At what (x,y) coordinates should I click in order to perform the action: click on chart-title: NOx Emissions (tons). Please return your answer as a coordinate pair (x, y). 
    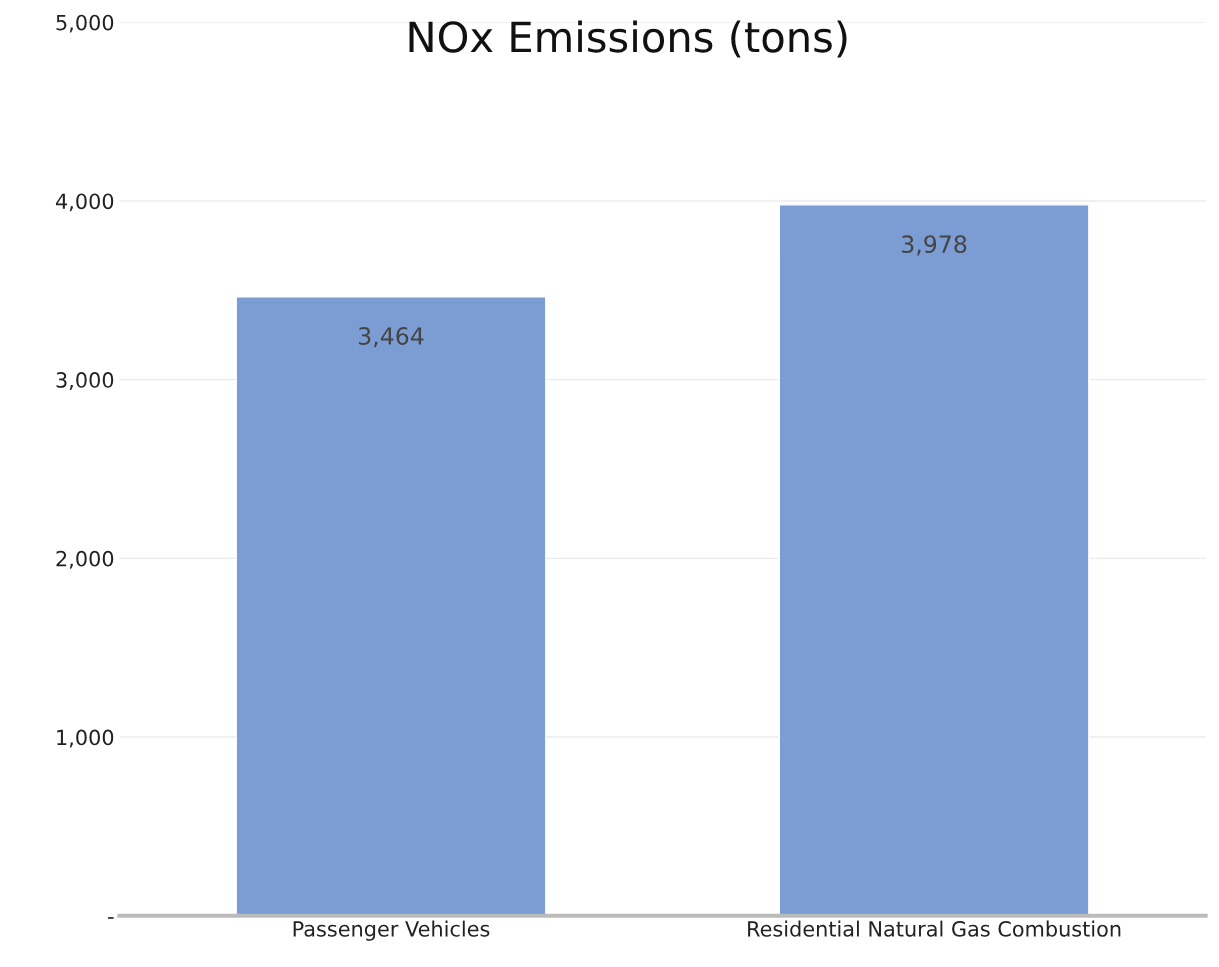
    Looking at the image, I should click on (628, 39).